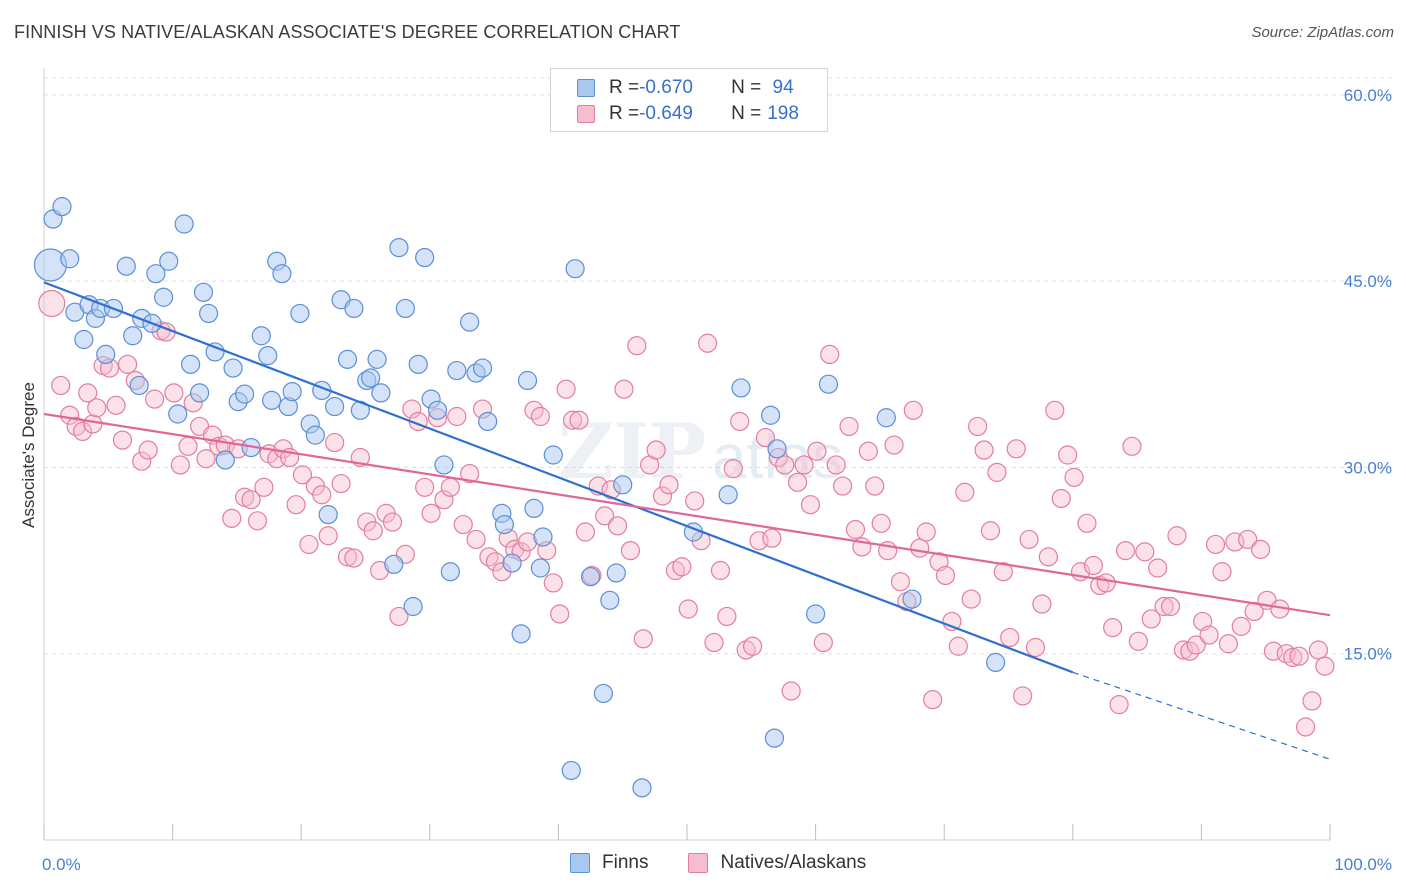  I want to click on legend-finns-r-value: -0.670, so click(666, 87).